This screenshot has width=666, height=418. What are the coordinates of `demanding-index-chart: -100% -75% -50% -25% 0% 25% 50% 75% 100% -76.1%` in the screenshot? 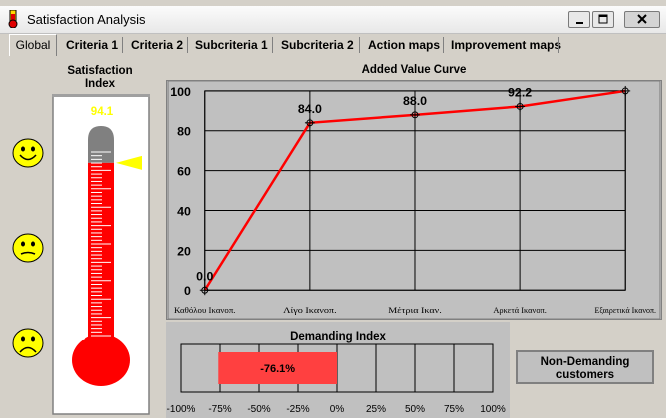 It's located at (336, 379).